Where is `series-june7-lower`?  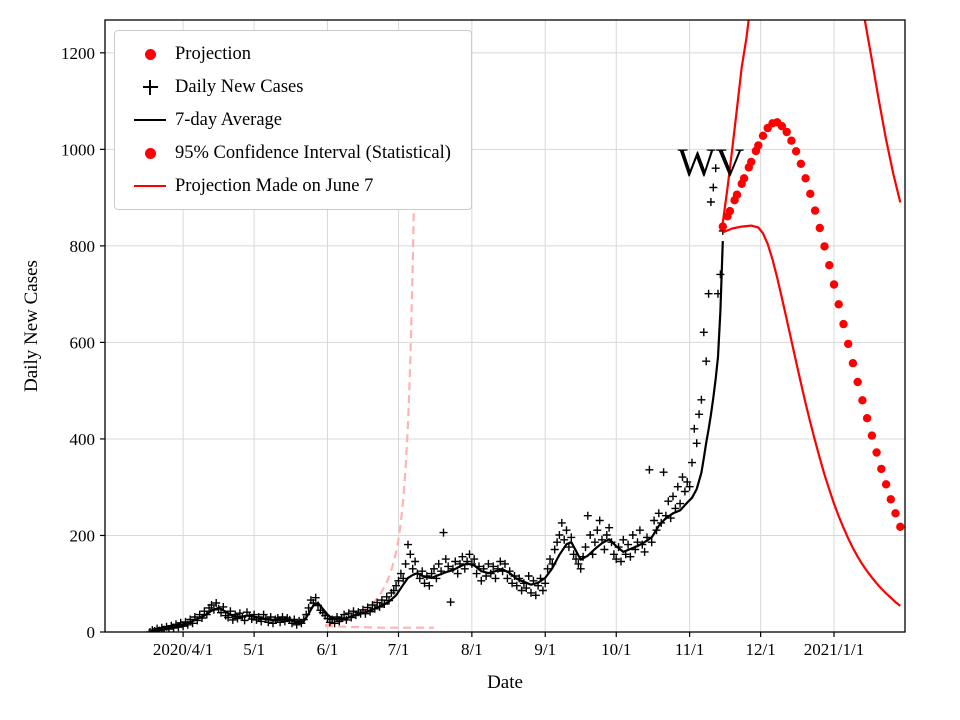
series-june7-lower is located at coordinates (379, 627).